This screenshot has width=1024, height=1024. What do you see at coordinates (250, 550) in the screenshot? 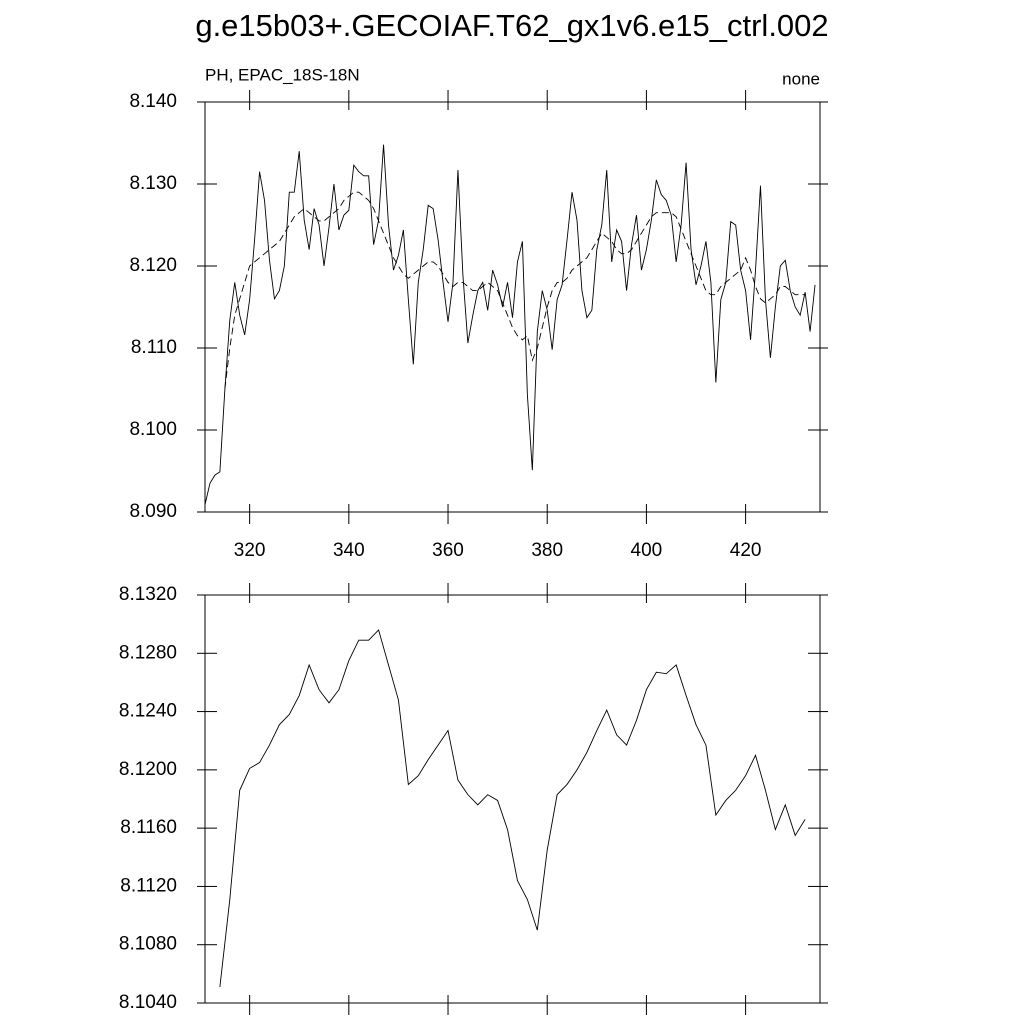
I see `x-tick-label: 320` at bounding box center [250, 550].